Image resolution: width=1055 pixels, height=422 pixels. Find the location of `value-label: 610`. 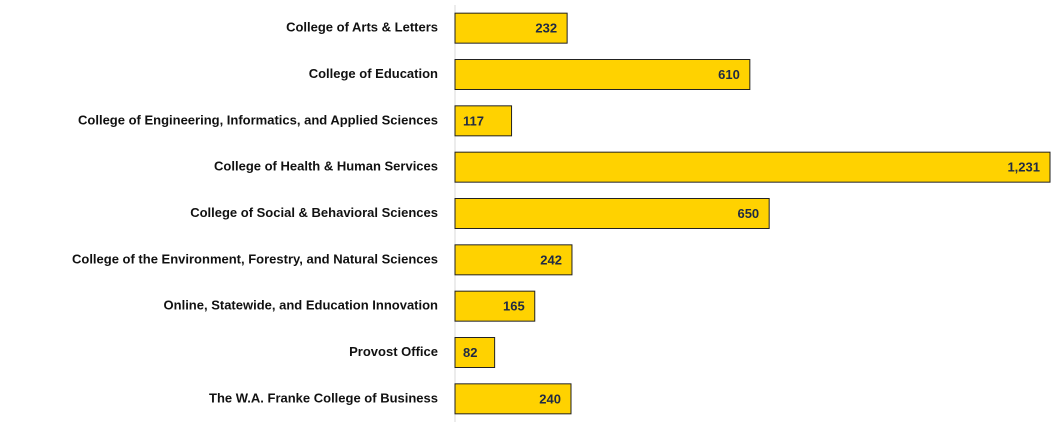

value-label: 610 is located at coordinates (729, 74).